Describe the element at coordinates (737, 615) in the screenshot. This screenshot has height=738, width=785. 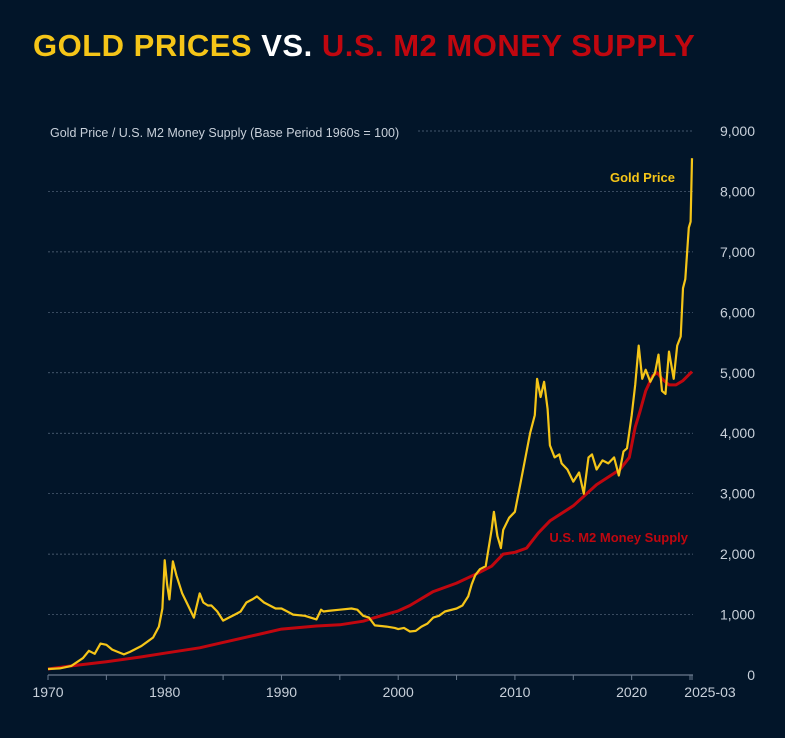
I see `y-tick-label: 1,000` at that location.